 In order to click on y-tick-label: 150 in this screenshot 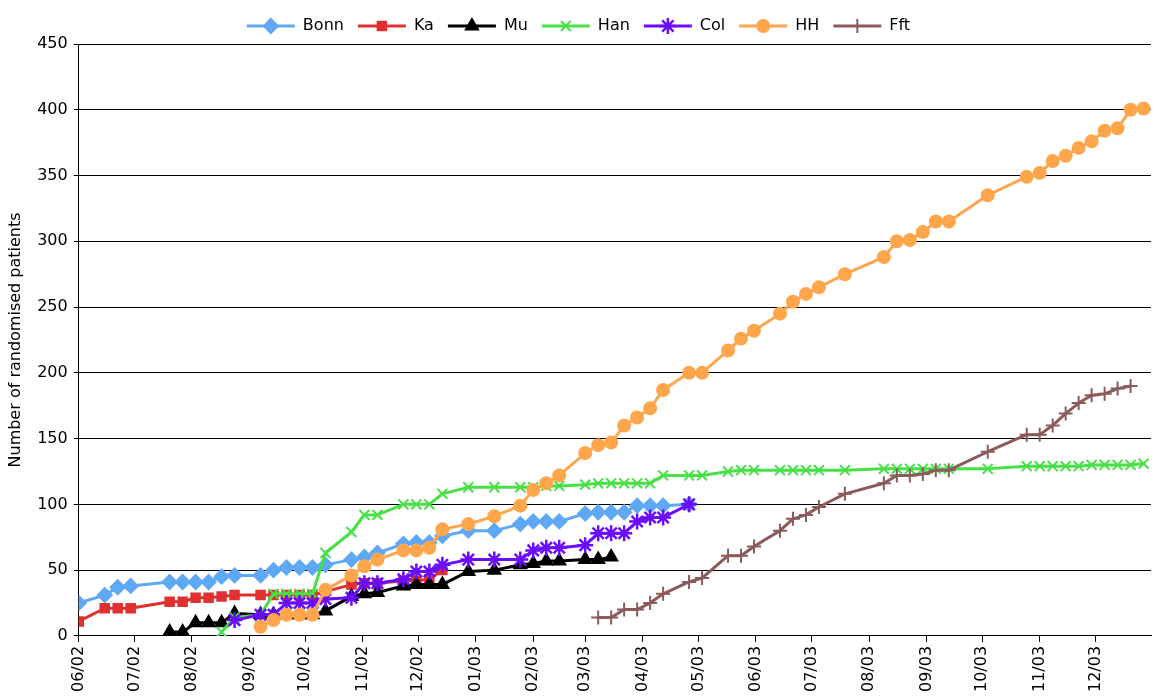, I will do `click(52, 437)`.